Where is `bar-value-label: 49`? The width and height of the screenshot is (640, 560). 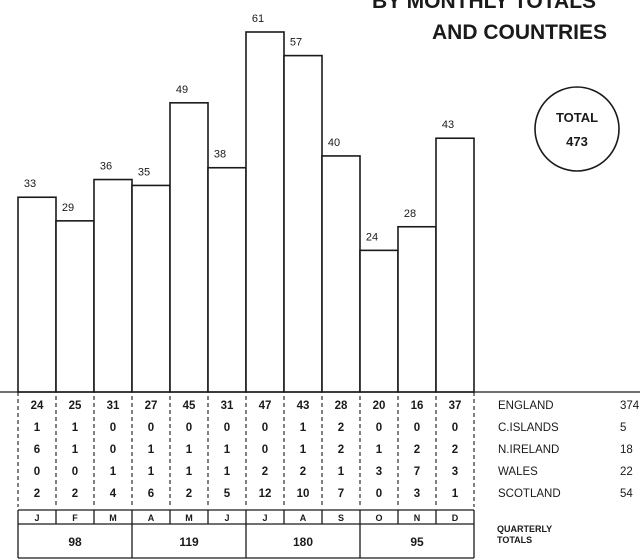 bar-value-label: 49 is located at coordinates (182, 90).